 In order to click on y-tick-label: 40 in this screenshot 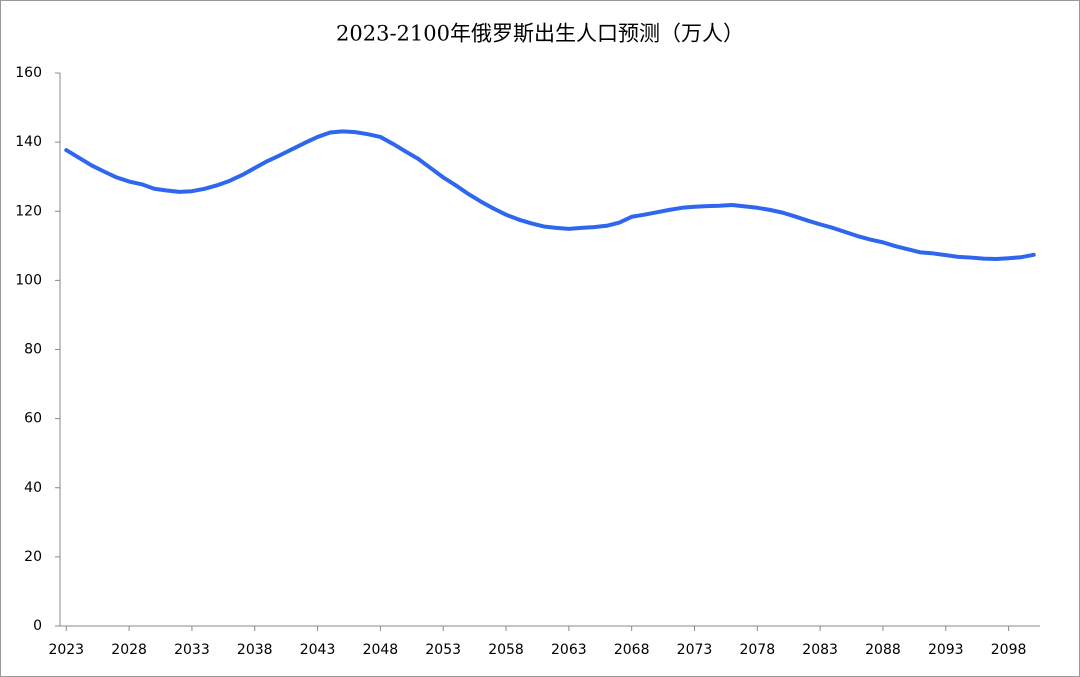, I will do `click(33, 488)`.